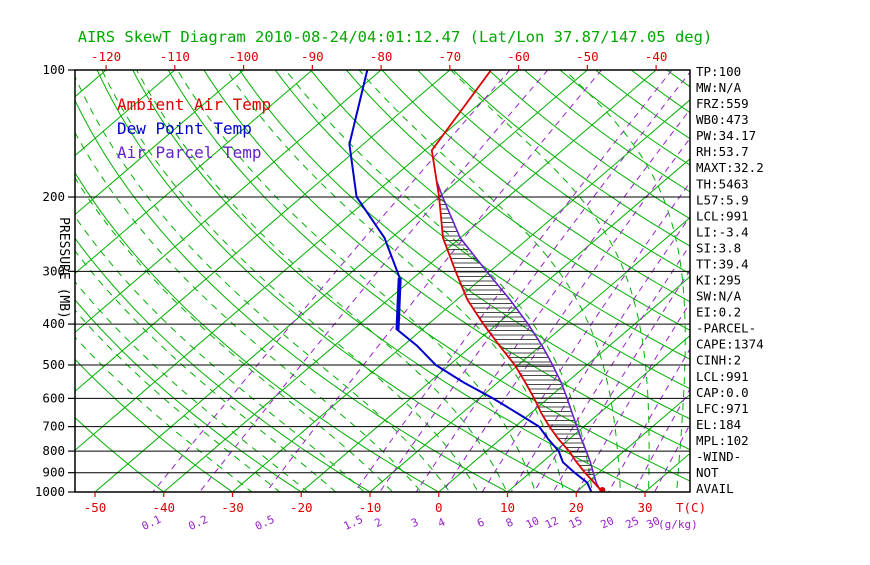 This screenshot has height=565, width=870. I want to click on index-value: RH:53.7, so click(722, 151).